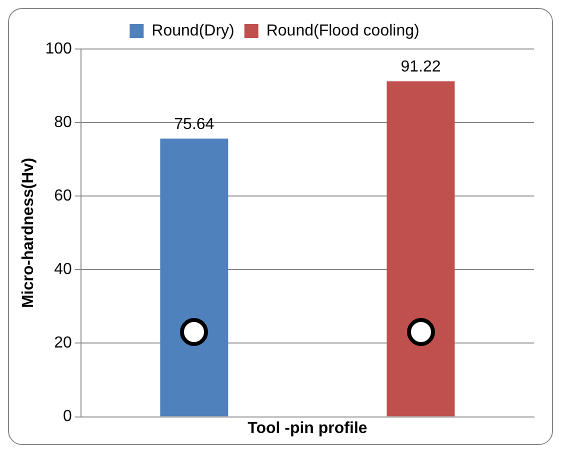 The height and width of the screenshot is (453, 561). I want to click on y-tick-label: 0, so click(67, 417).